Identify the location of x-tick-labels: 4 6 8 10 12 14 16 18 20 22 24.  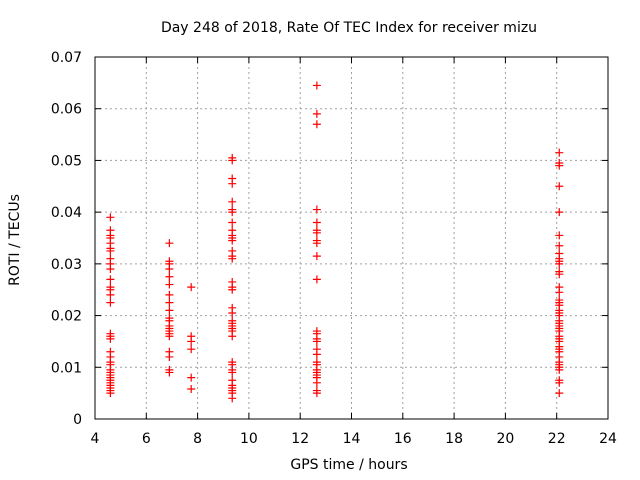
(354, 439).